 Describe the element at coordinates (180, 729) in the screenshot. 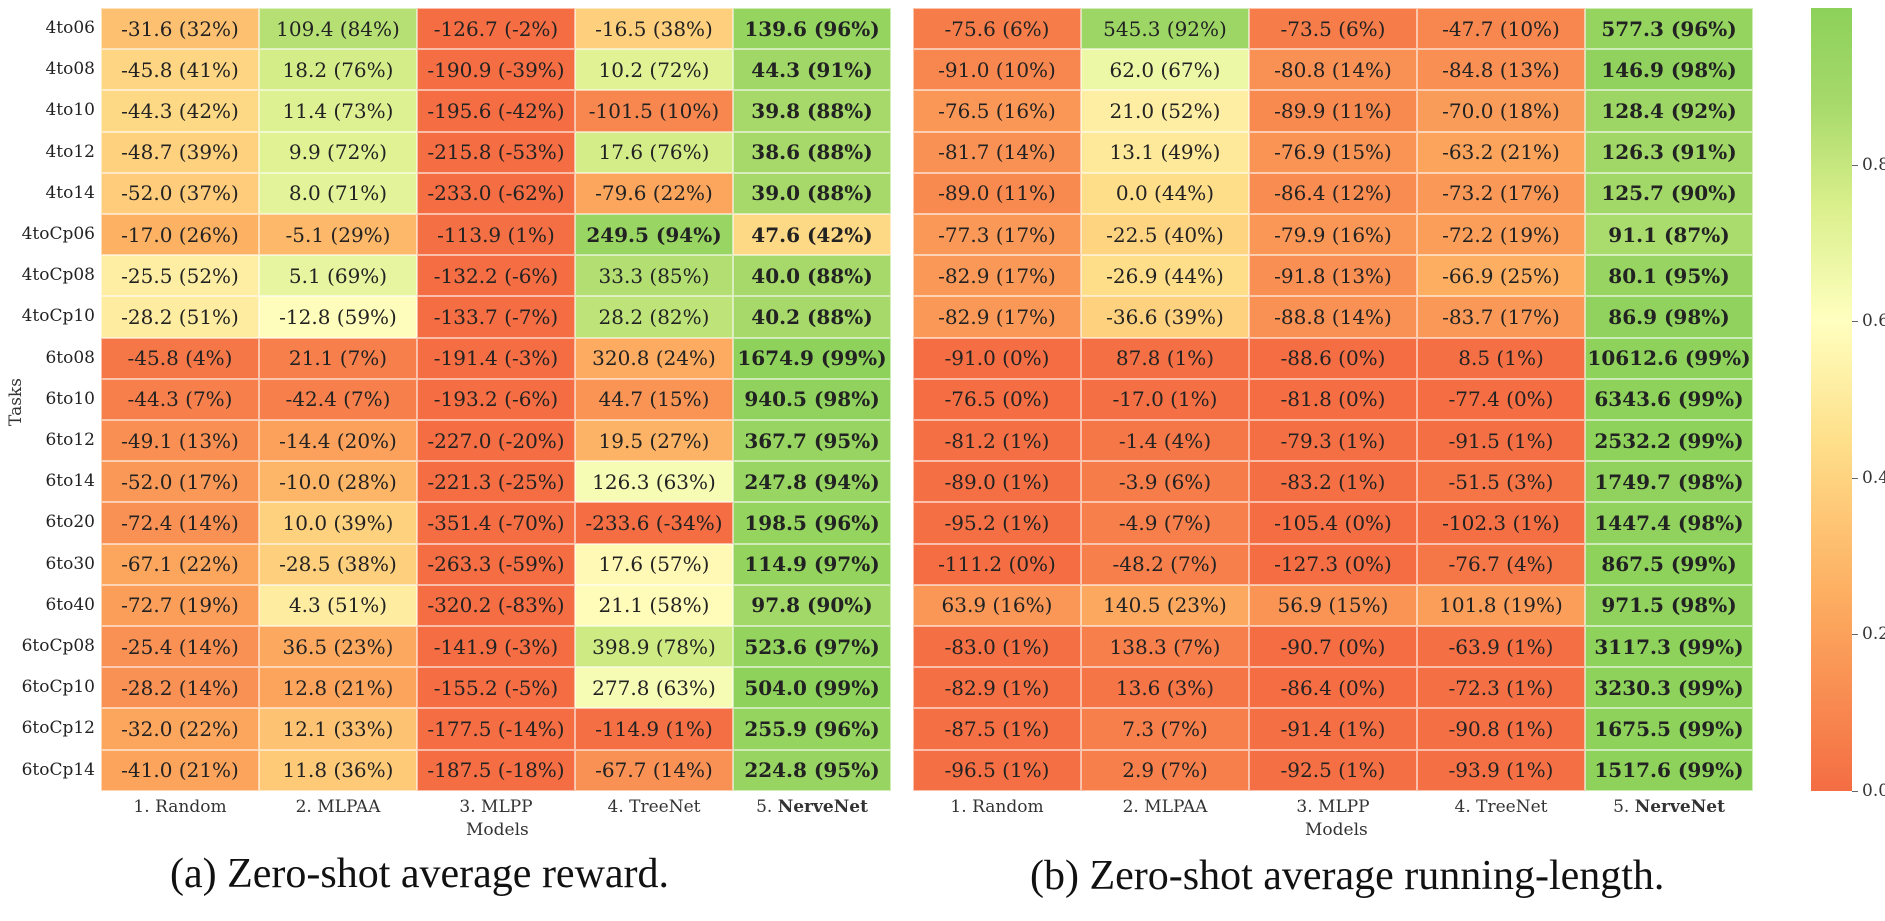

I see `cell-a-r17-c0: -32.0 (22%)` at that location.